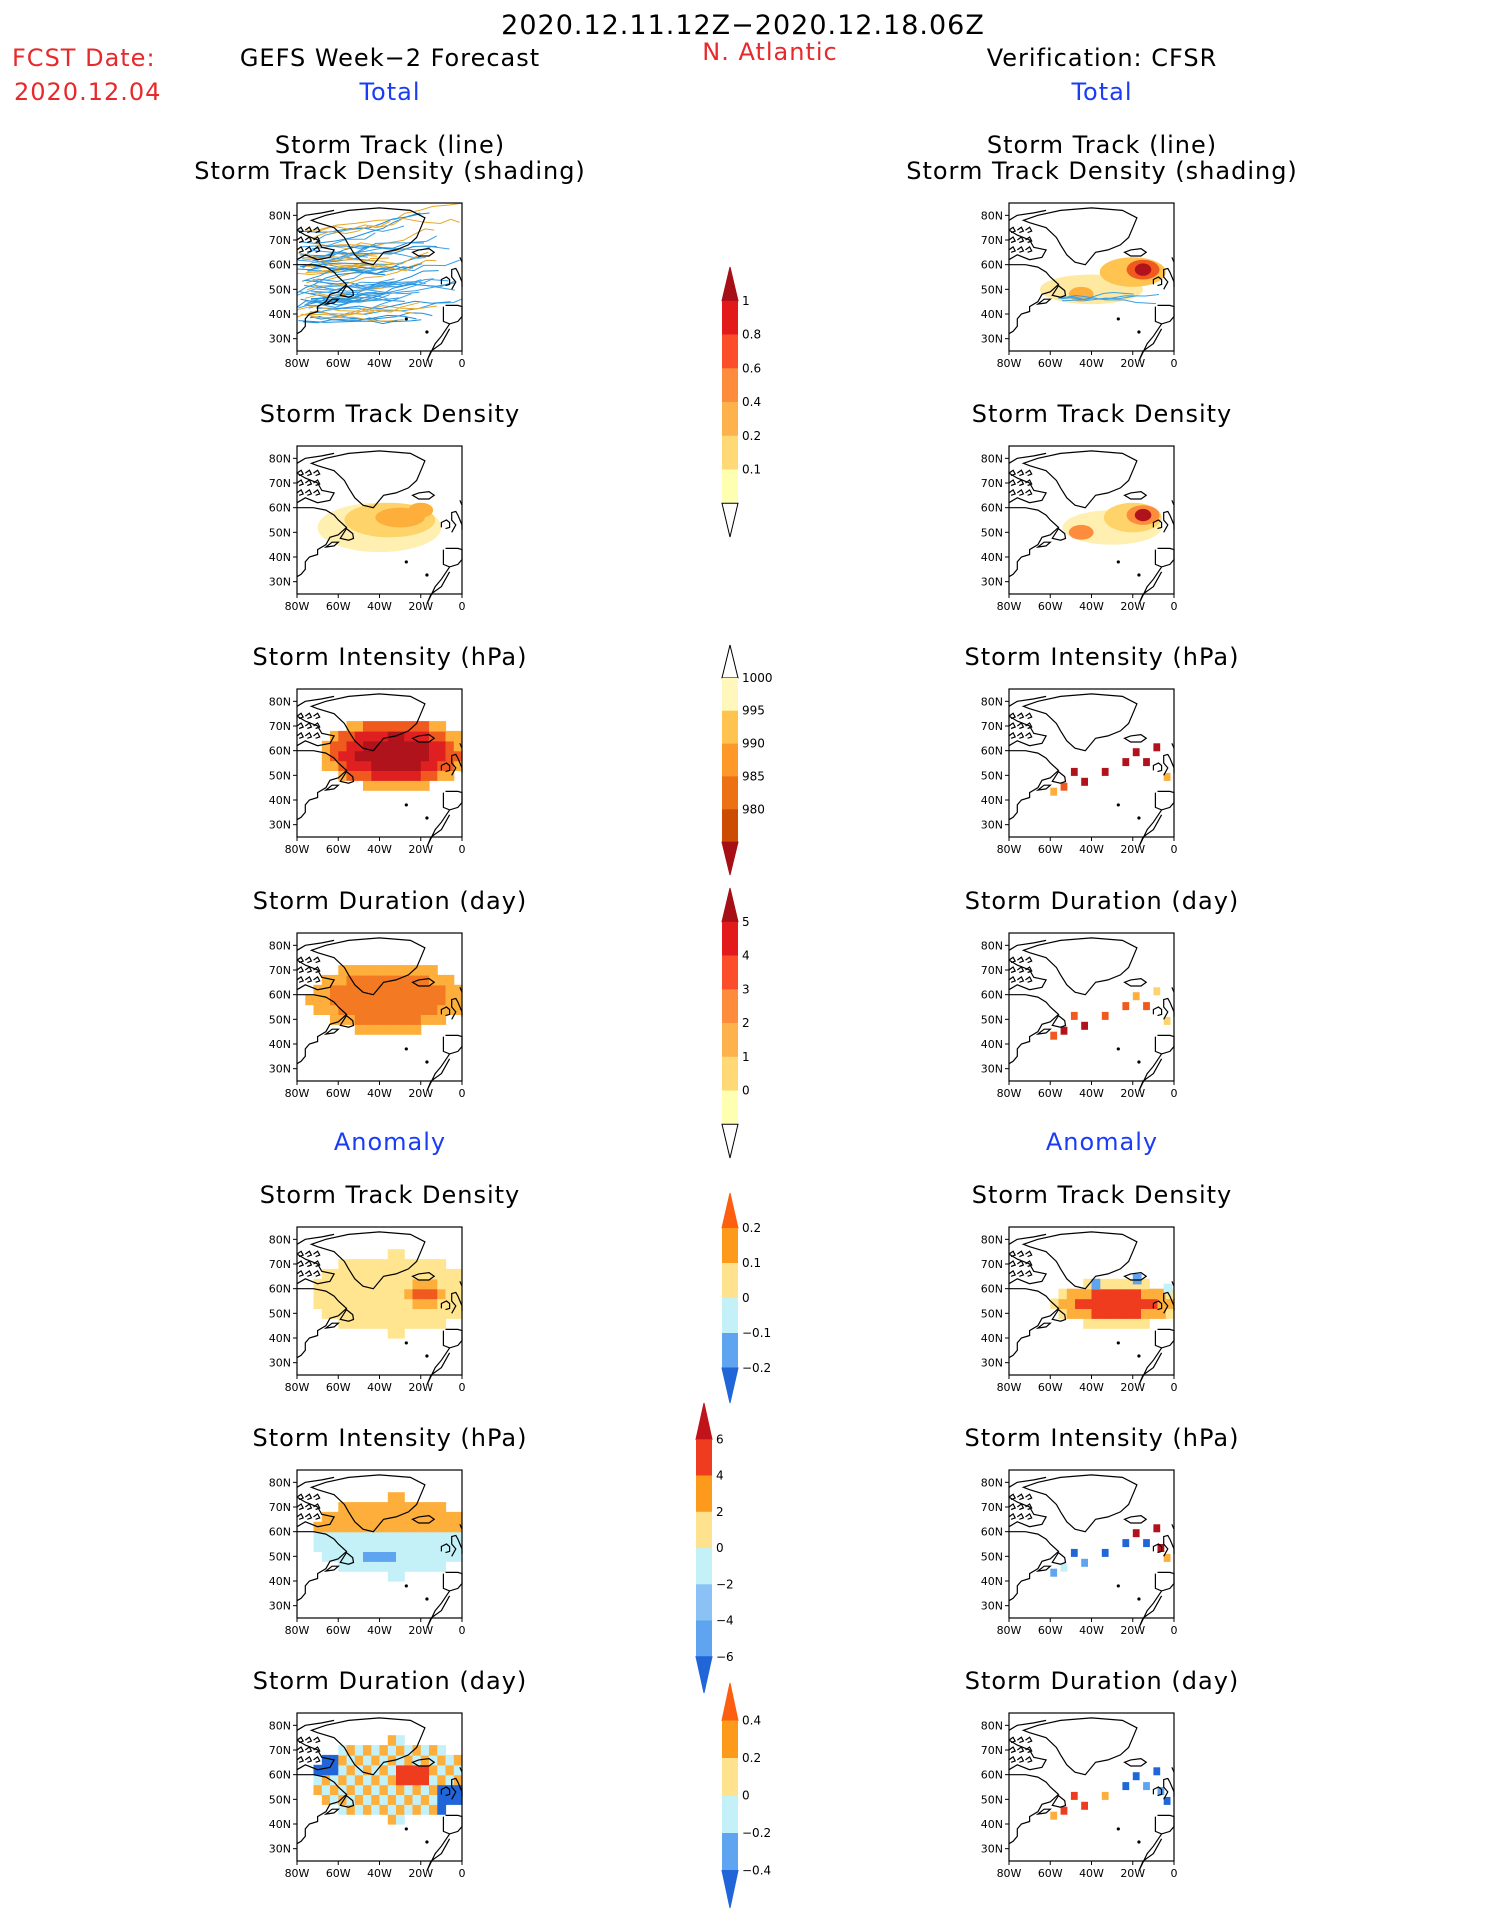  Describe the element at coordinates (280, 751) in the screenshot. I see `lat-tick-label: 60N` at that location.